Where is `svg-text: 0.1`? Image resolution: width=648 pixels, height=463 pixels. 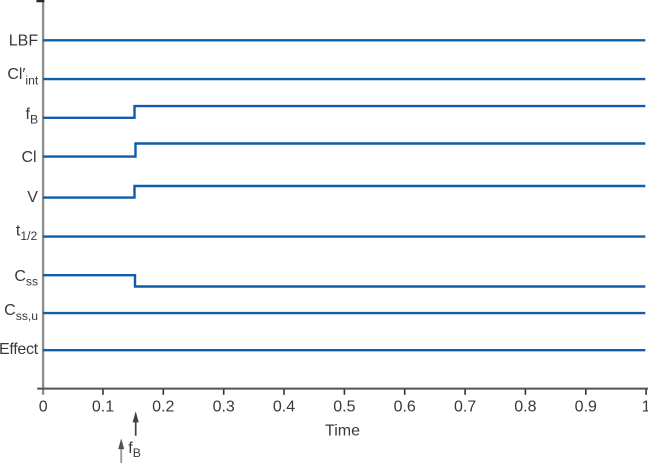 svg-text: 0.1 is located at coordinates (103, 407).